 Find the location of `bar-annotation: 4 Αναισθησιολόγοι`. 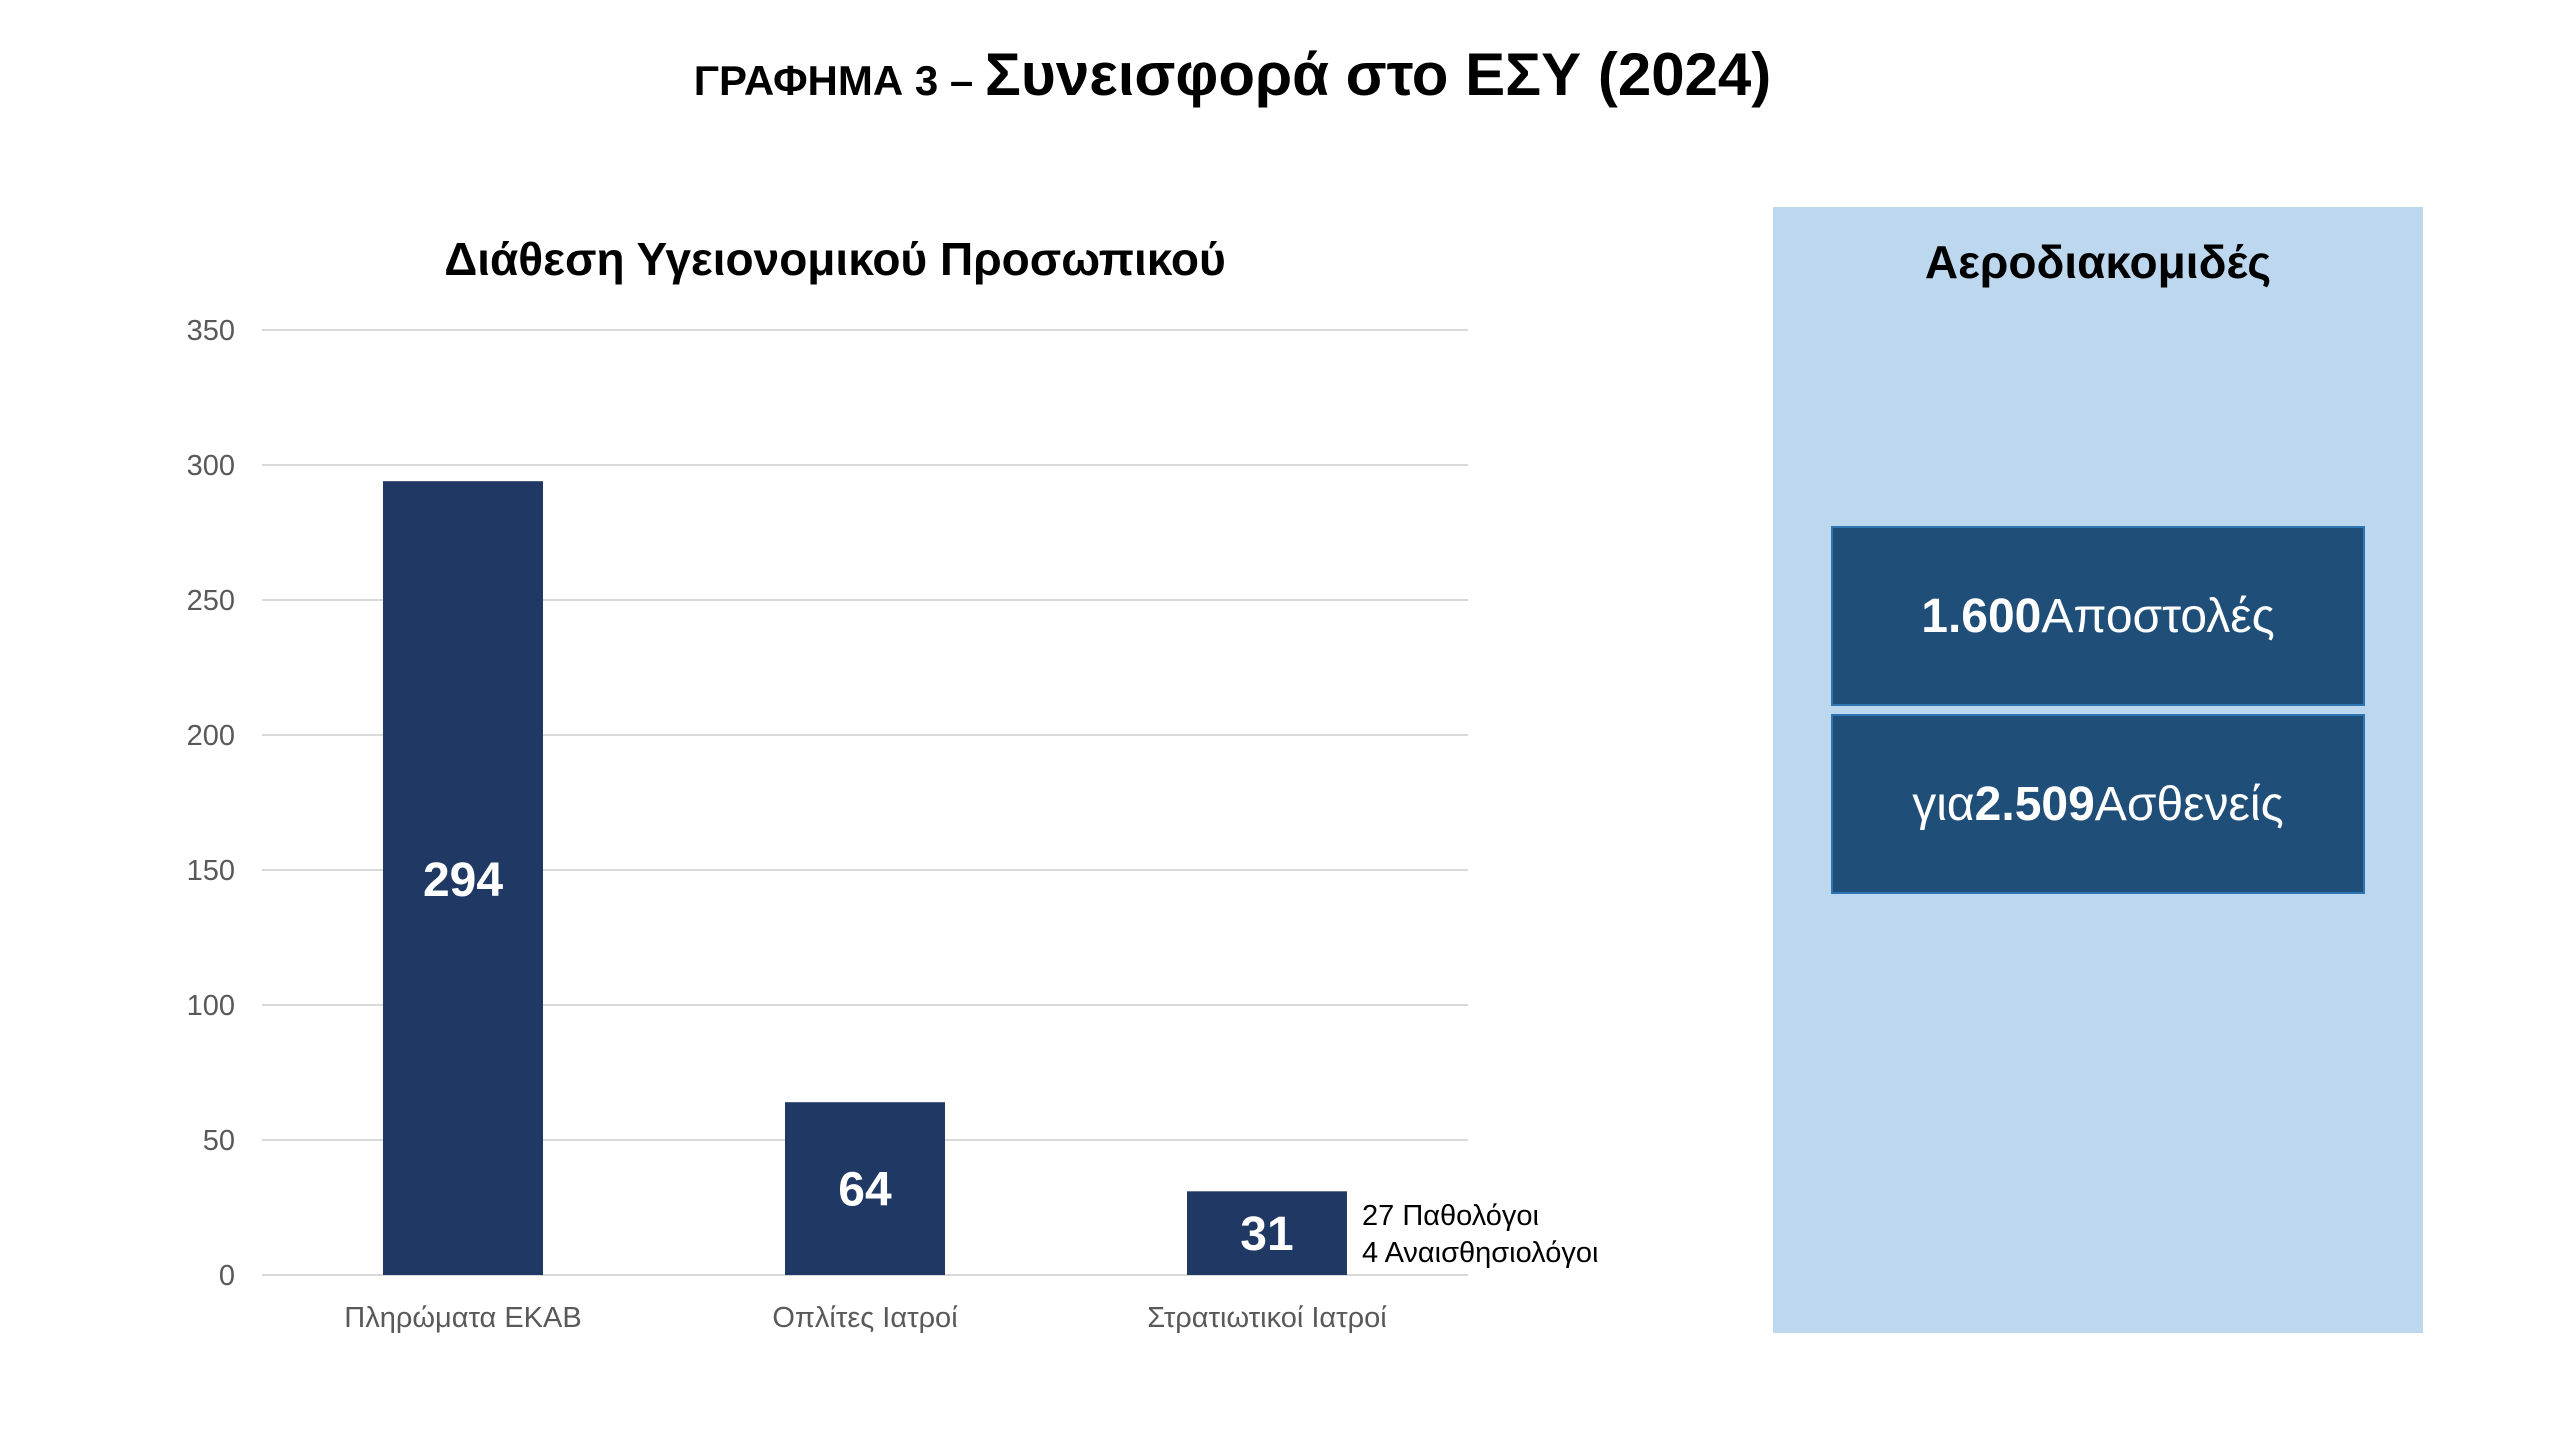

bar-annotation: 4 Αναισθησιολόγοι is located at coordinates (1480, 1253).